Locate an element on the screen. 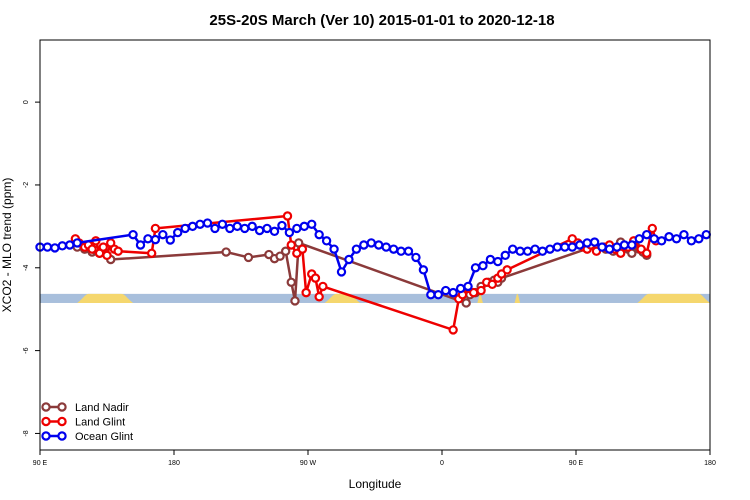 The image size is (750, 500). series-line-land-nadir is located at coordinates (362, 272).